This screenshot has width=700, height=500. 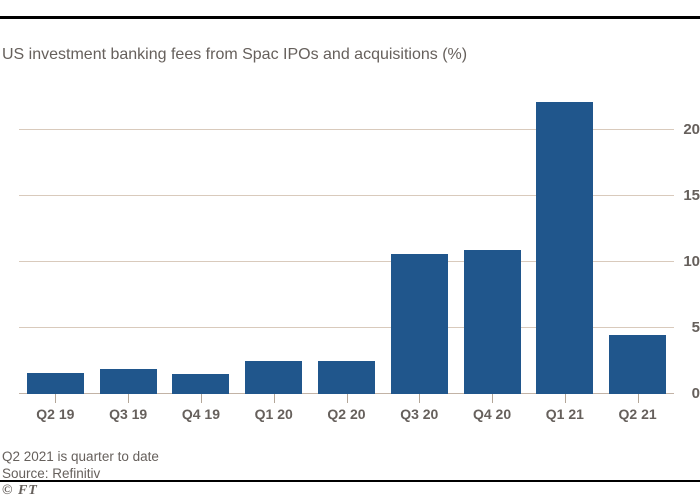 I want to click on y-axis-label: 0, so click(x=695, y=393).